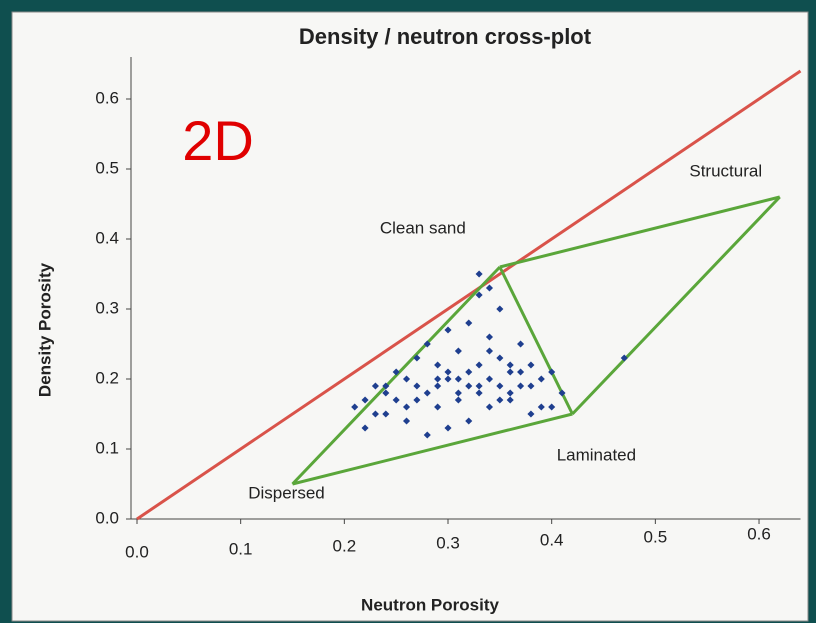 This screenshot has height=623, width=816. What do you see at coordinates (596, 454) in the screenshot?
I see `endmember-label: Laminated` at bounding box center [596, 454].